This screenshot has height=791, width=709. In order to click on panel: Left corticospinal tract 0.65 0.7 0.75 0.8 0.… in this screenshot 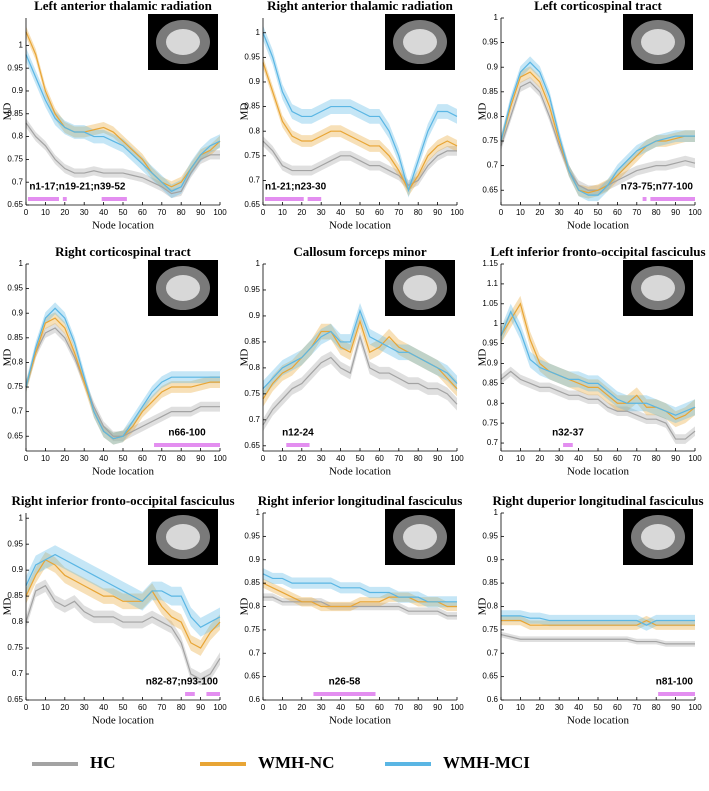, I will do `click(590, 116)`.